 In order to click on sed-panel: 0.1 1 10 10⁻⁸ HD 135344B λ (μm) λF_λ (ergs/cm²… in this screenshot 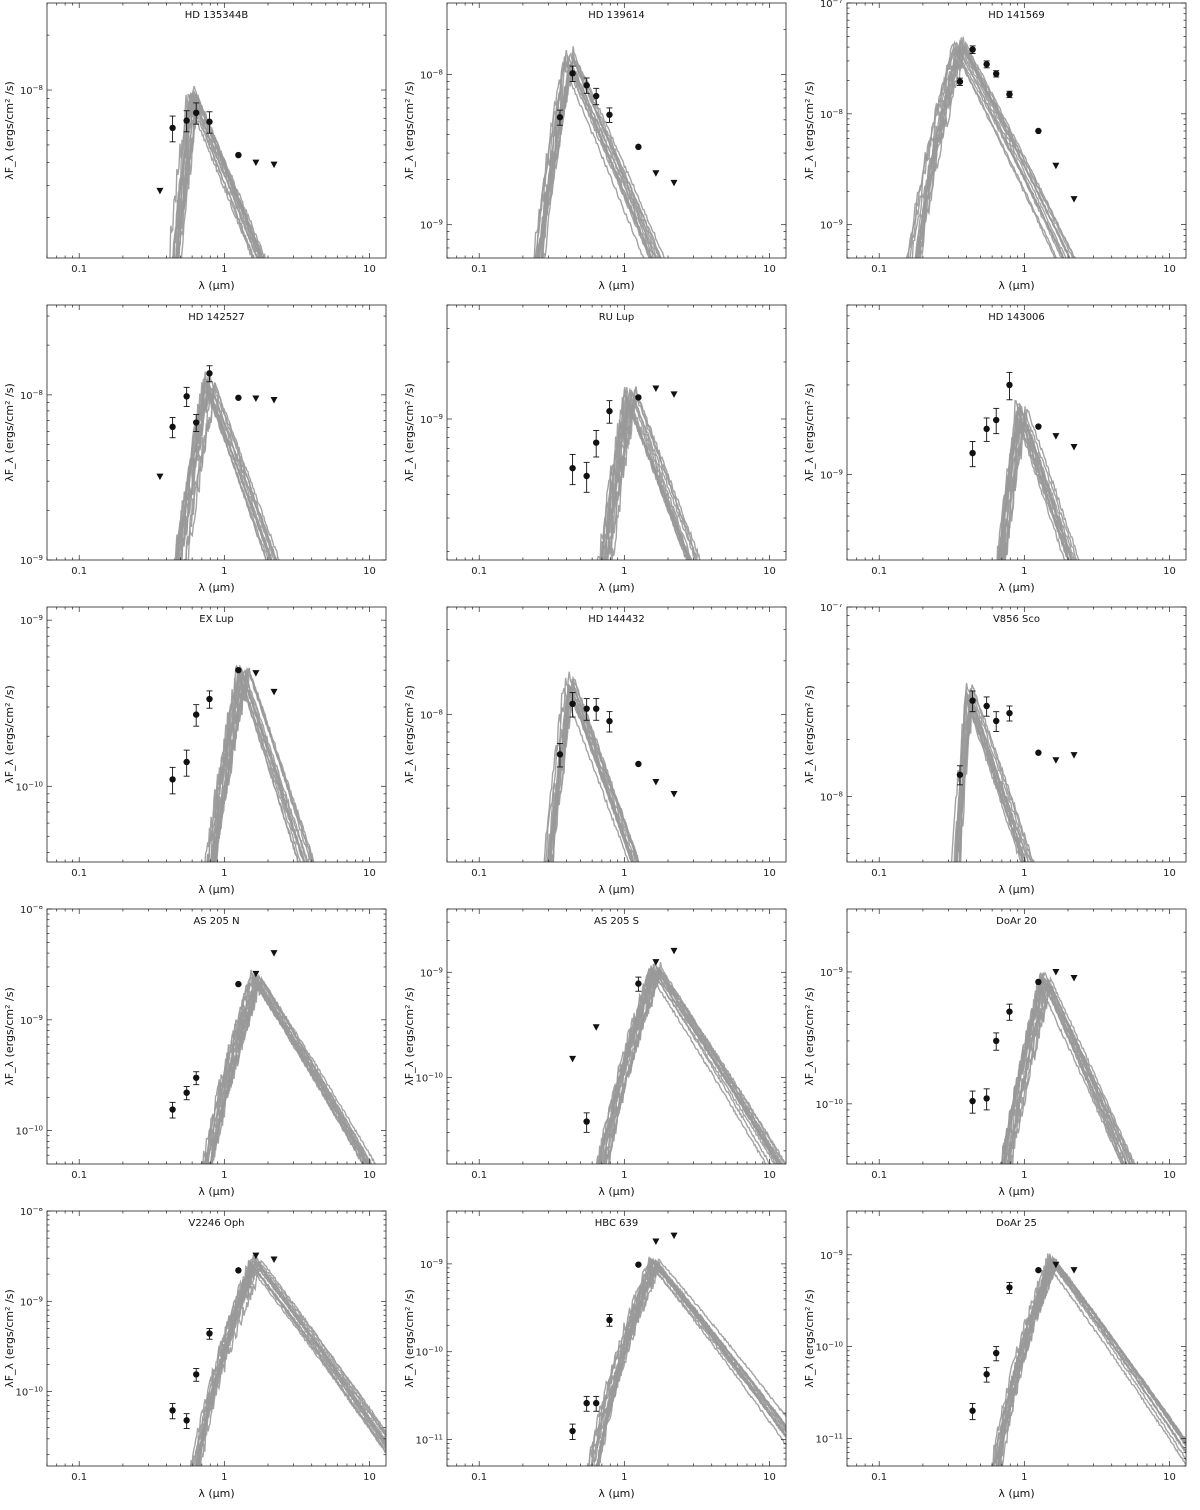, I will do `click(200, 151)`.